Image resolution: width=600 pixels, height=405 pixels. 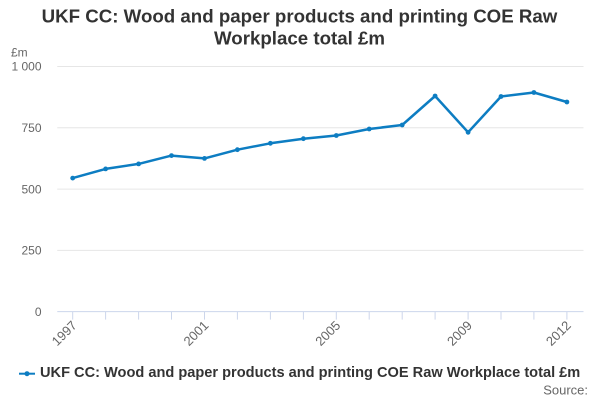 I want to click on svg-text: 1 000, so click(x=26, y=67).